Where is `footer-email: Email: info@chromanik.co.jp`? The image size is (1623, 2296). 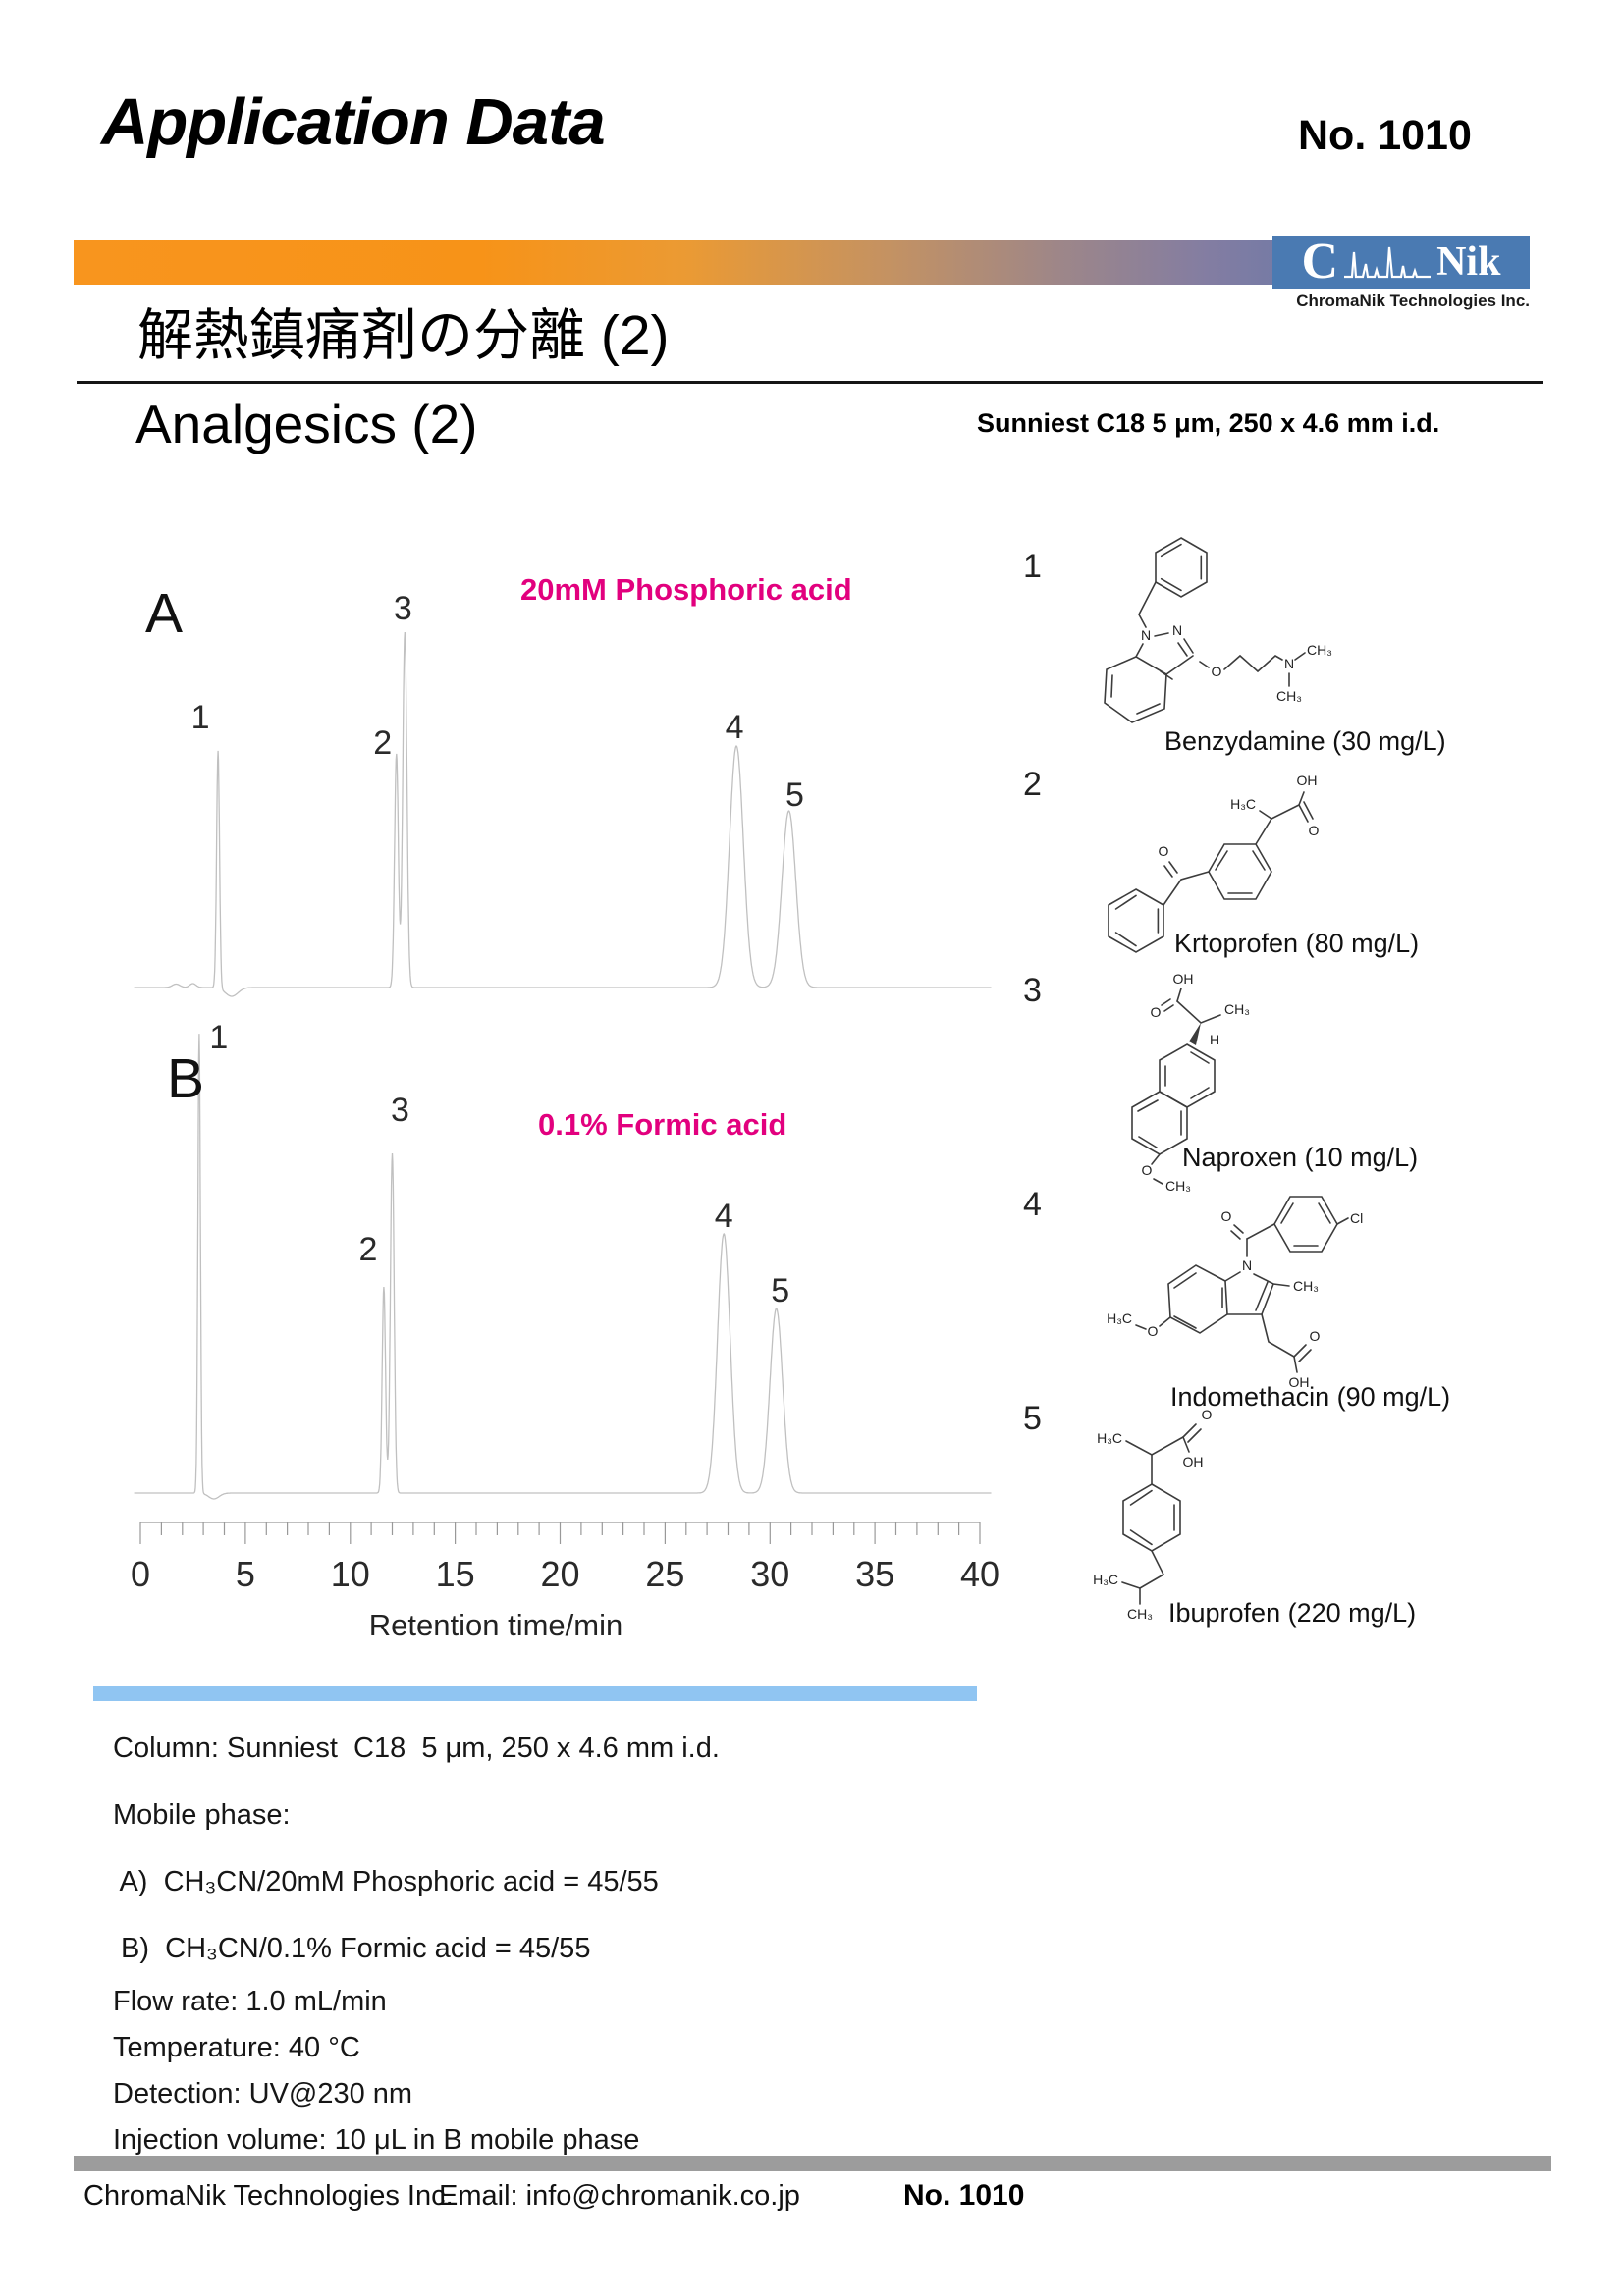
footer-email: Email: info@chromanik.co.jp is located at coordinates (619, 2196).